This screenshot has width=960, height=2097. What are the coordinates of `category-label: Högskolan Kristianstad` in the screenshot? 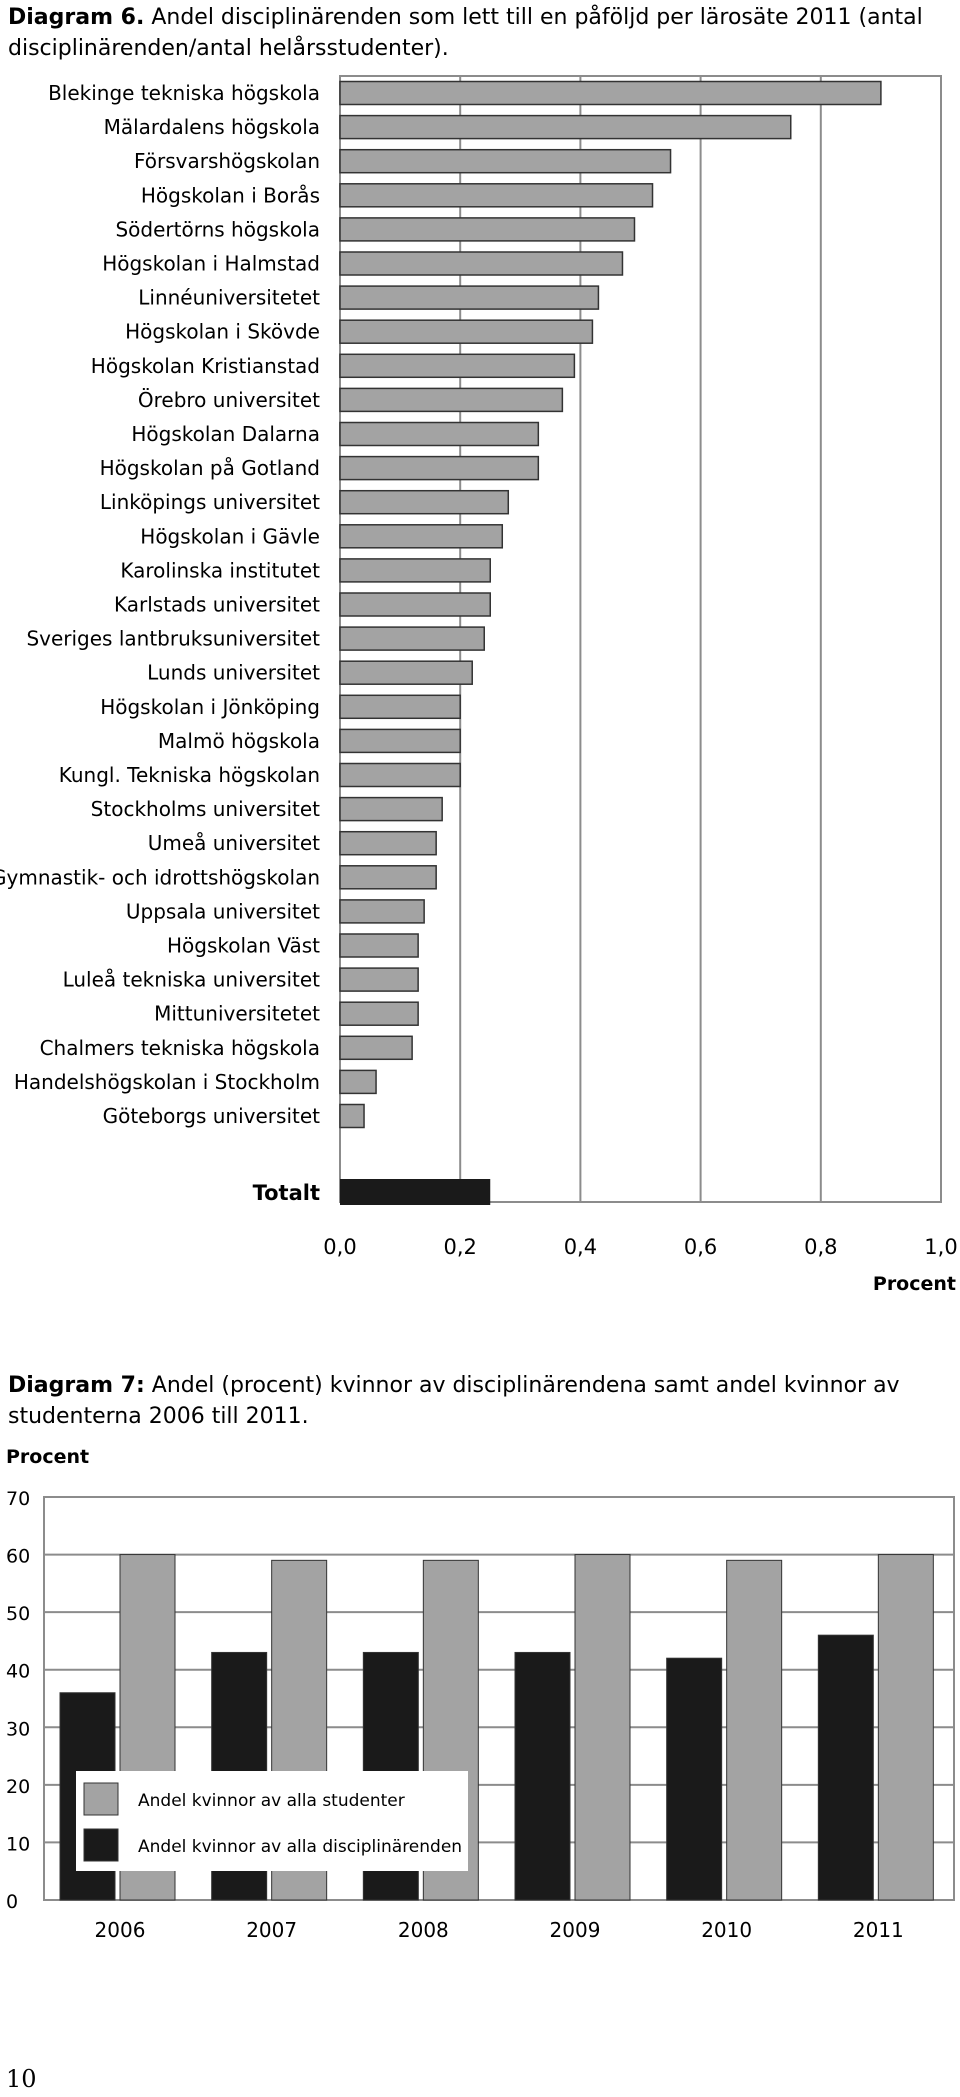 It's located at (205, 366).